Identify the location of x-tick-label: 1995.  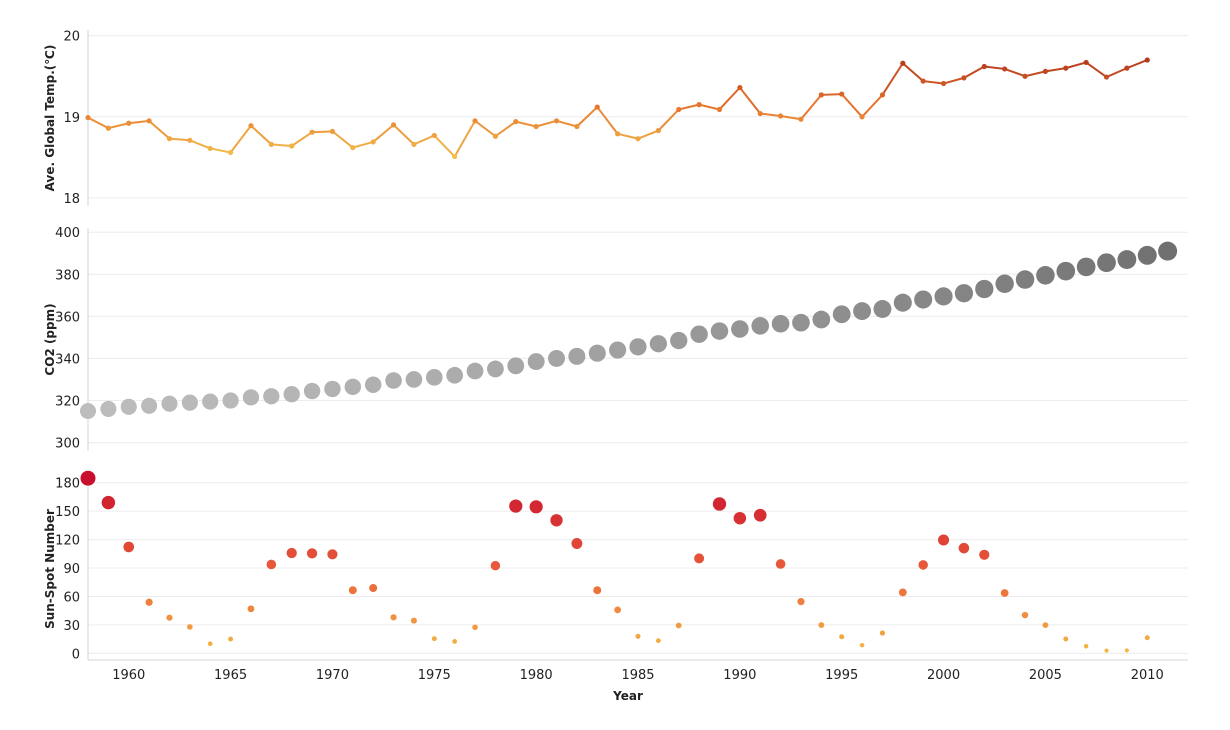
(841, 675).